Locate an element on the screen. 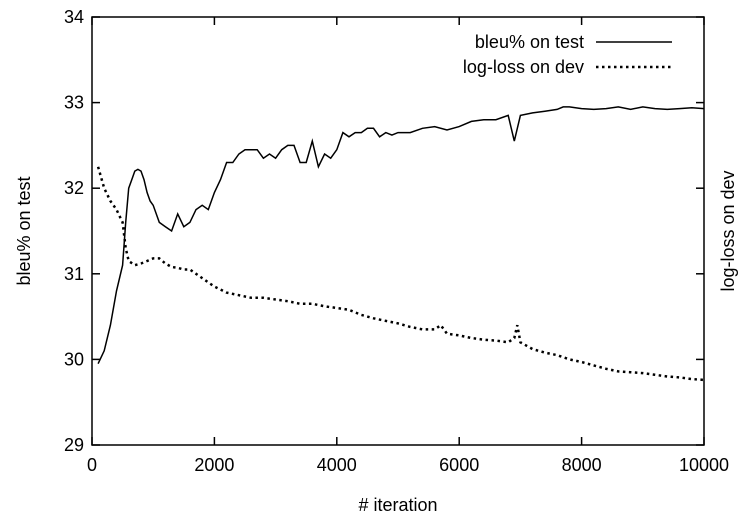  y-axis-title: bleu% on test is located at coordinates (24, 230).